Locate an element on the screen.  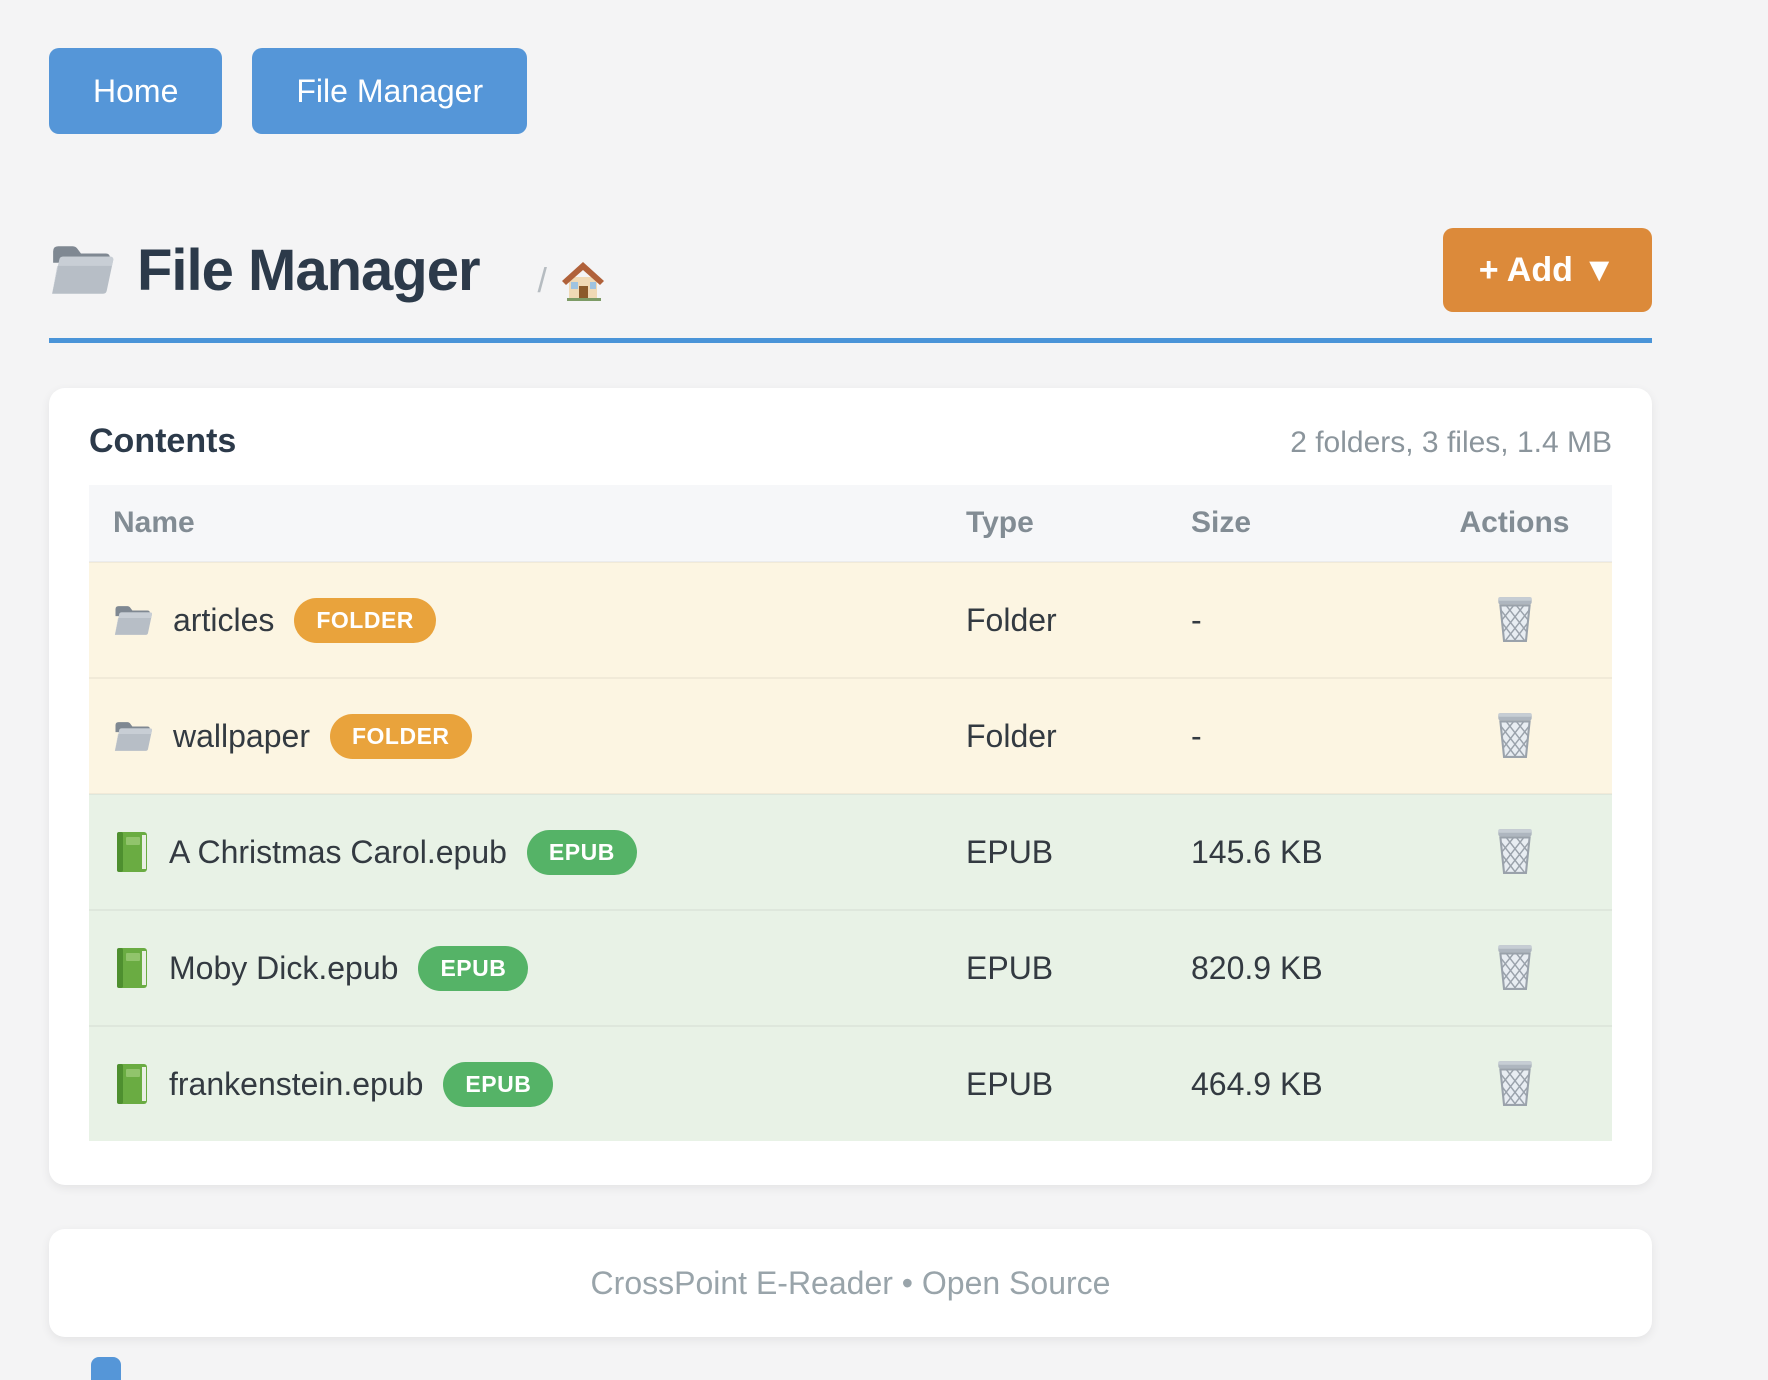
column-header-name: Name is located at coordinates (515, 523).